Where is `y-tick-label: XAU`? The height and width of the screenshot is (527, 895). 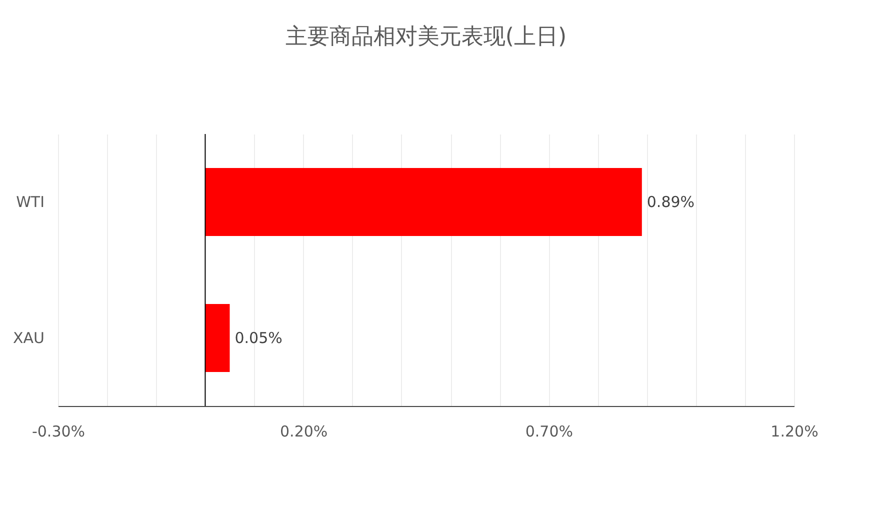
y-tick-label: XAU is located at coordinates (28, 338).